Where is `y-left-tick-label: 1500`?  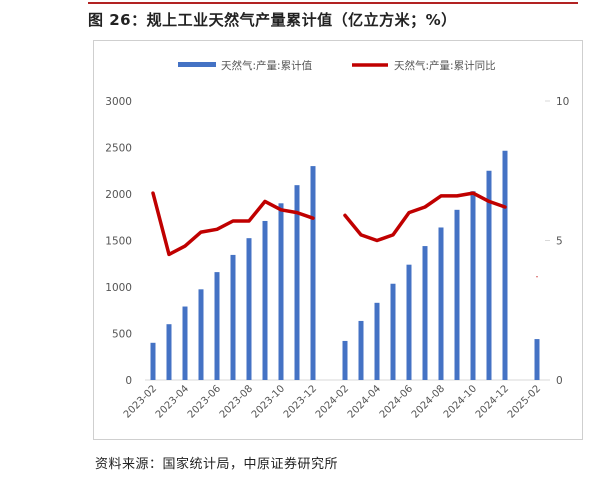
y-left-tick-label: 1500 is located at coordinates (118, 242).